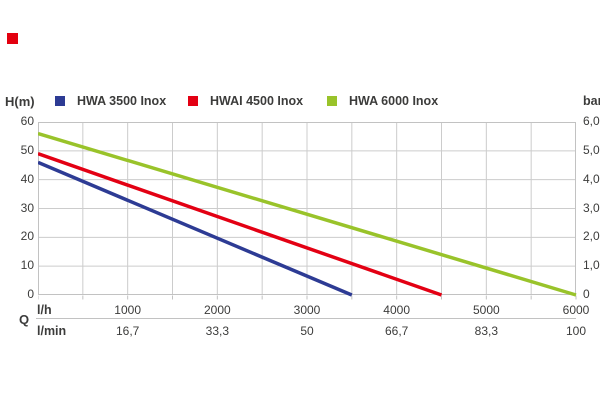 The height and width of the screenshot is (400, 600). I want to click on x-axis-tick-lh: 2000, so click(217, 310).